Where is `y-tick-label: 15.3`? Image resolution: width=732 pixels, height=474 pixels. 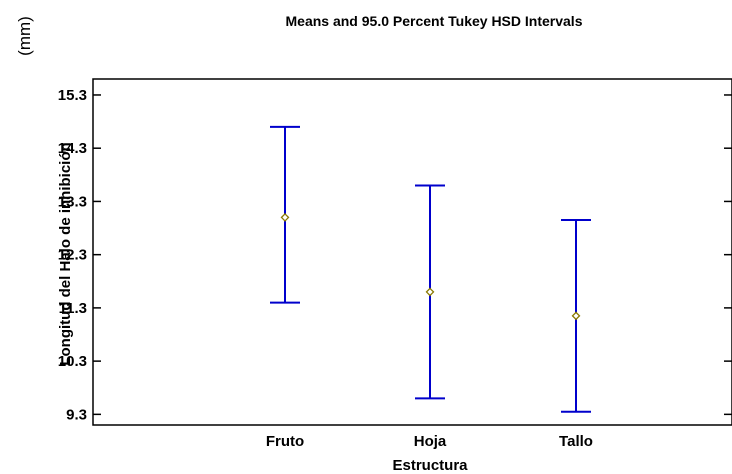
y-tick-label: 15.3 is located at coordinates (72, 95).